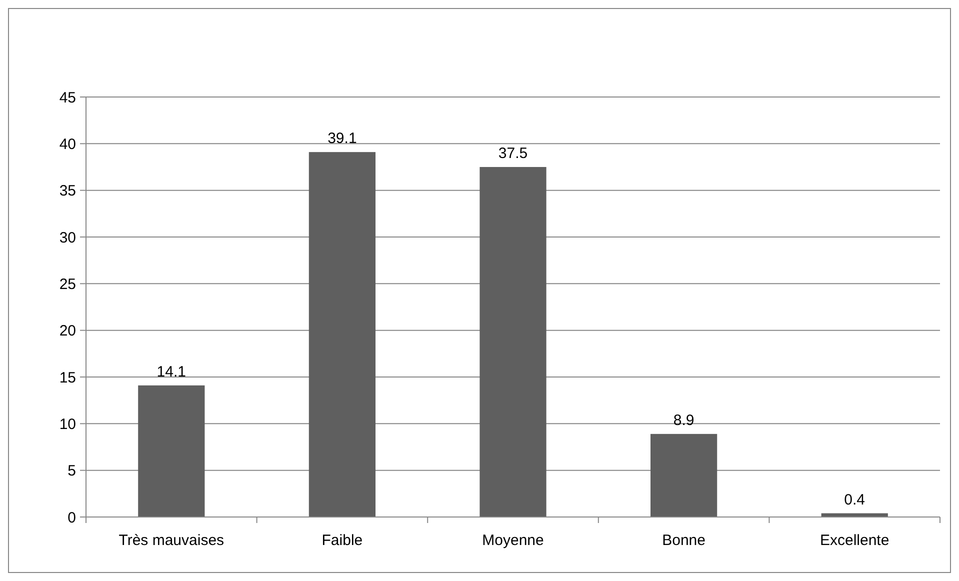  I want to click on y-tick-label: 15, so click(67, 377).